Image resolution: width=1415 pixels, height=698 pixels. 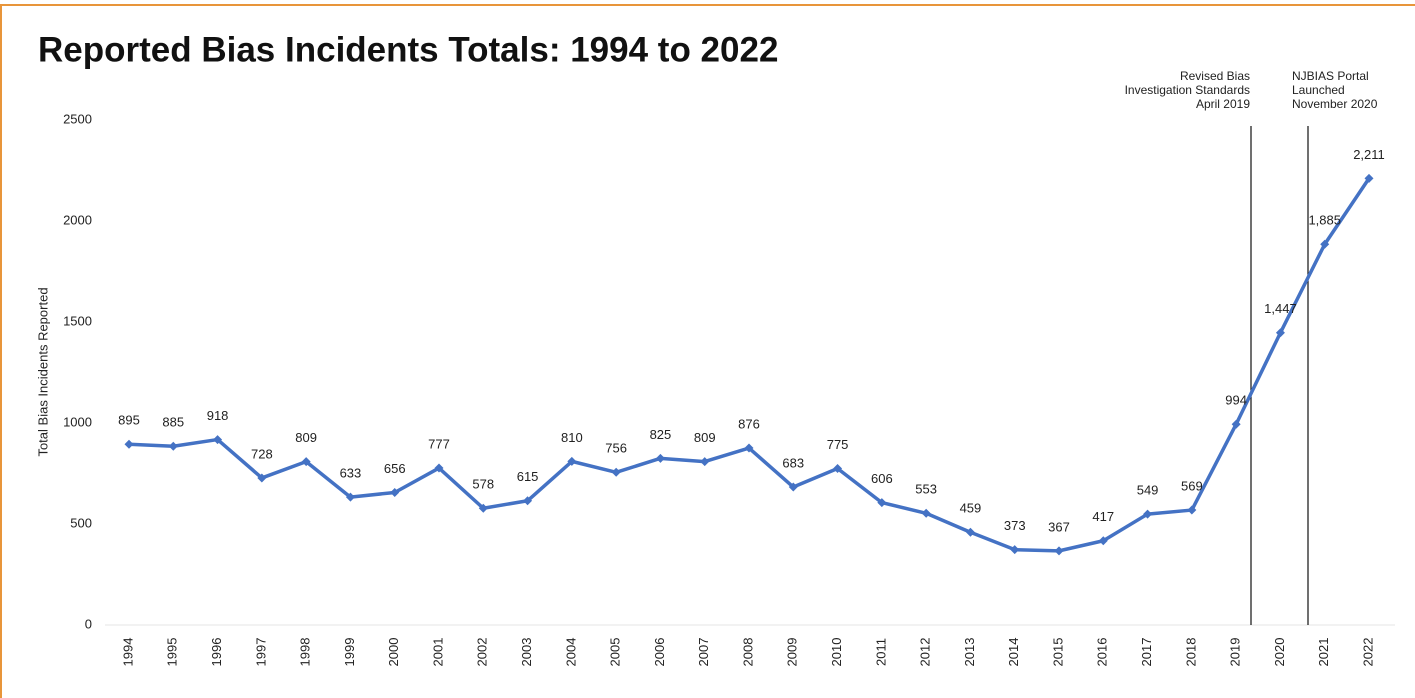 I want to click on data-label: 459, so click(x=971, y=508).